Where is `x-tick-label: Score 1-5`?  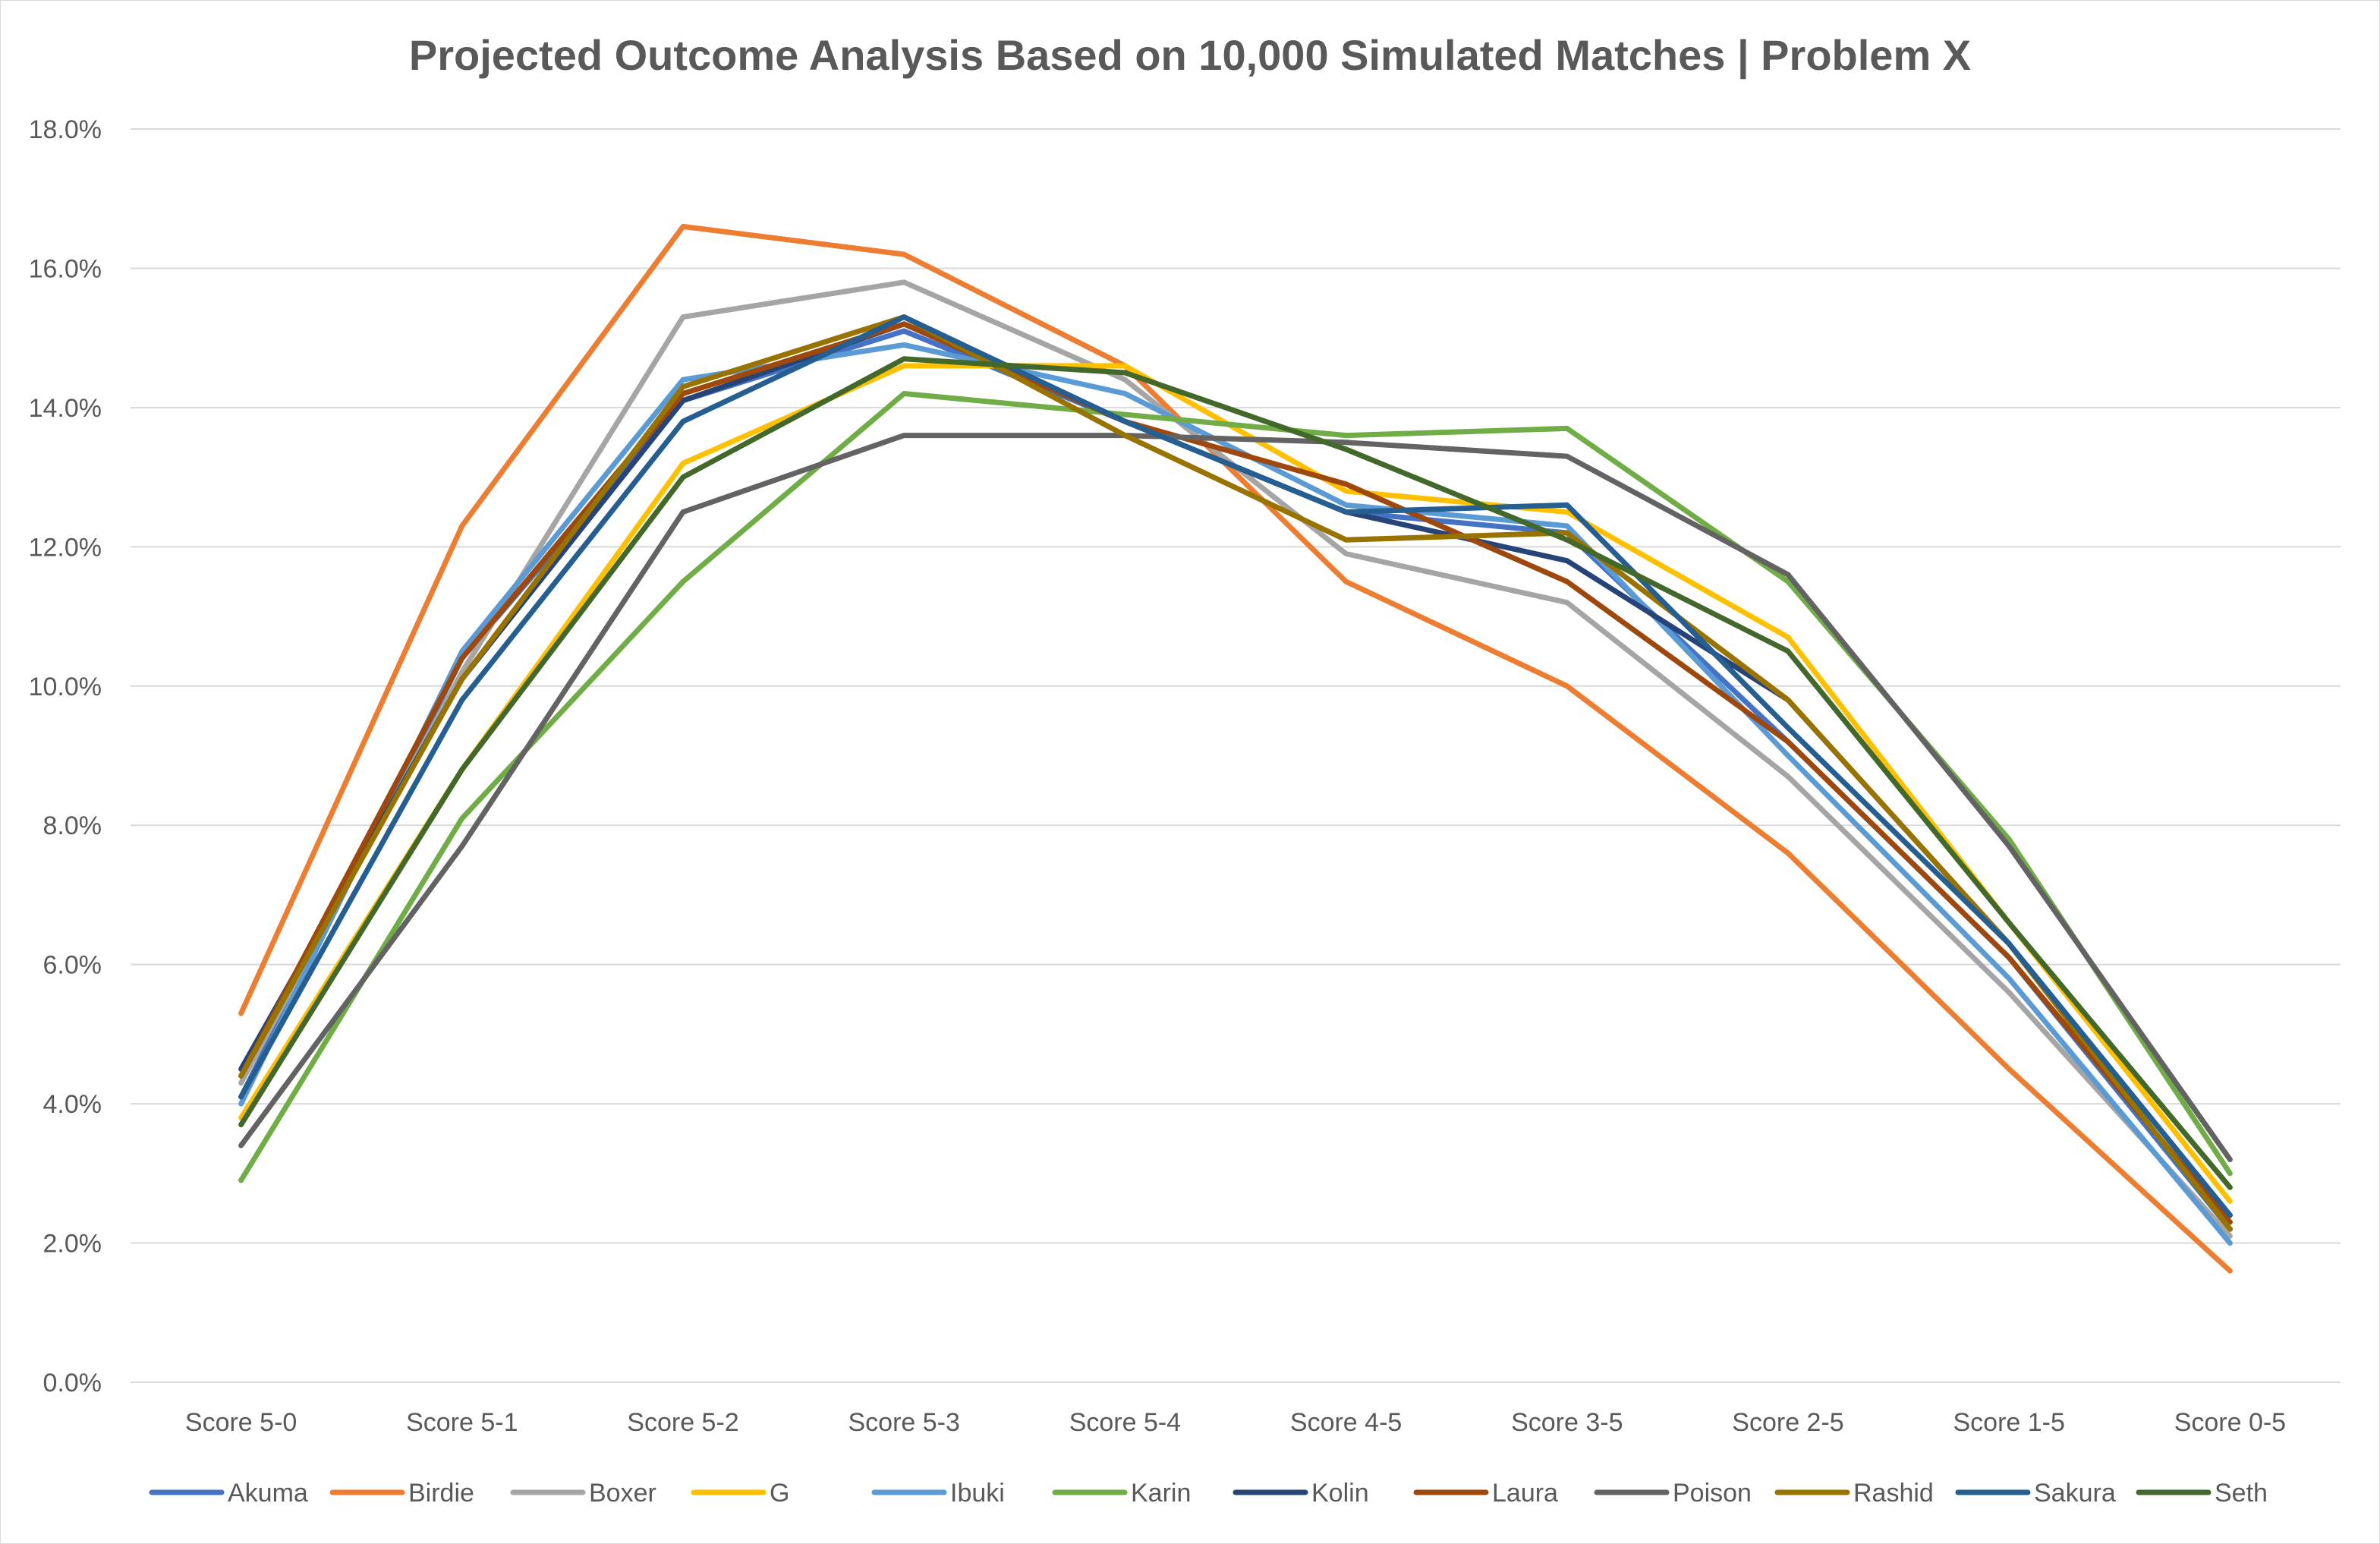 x-tick-label: Score 1-5 is located at coordinates (2008, 1422).